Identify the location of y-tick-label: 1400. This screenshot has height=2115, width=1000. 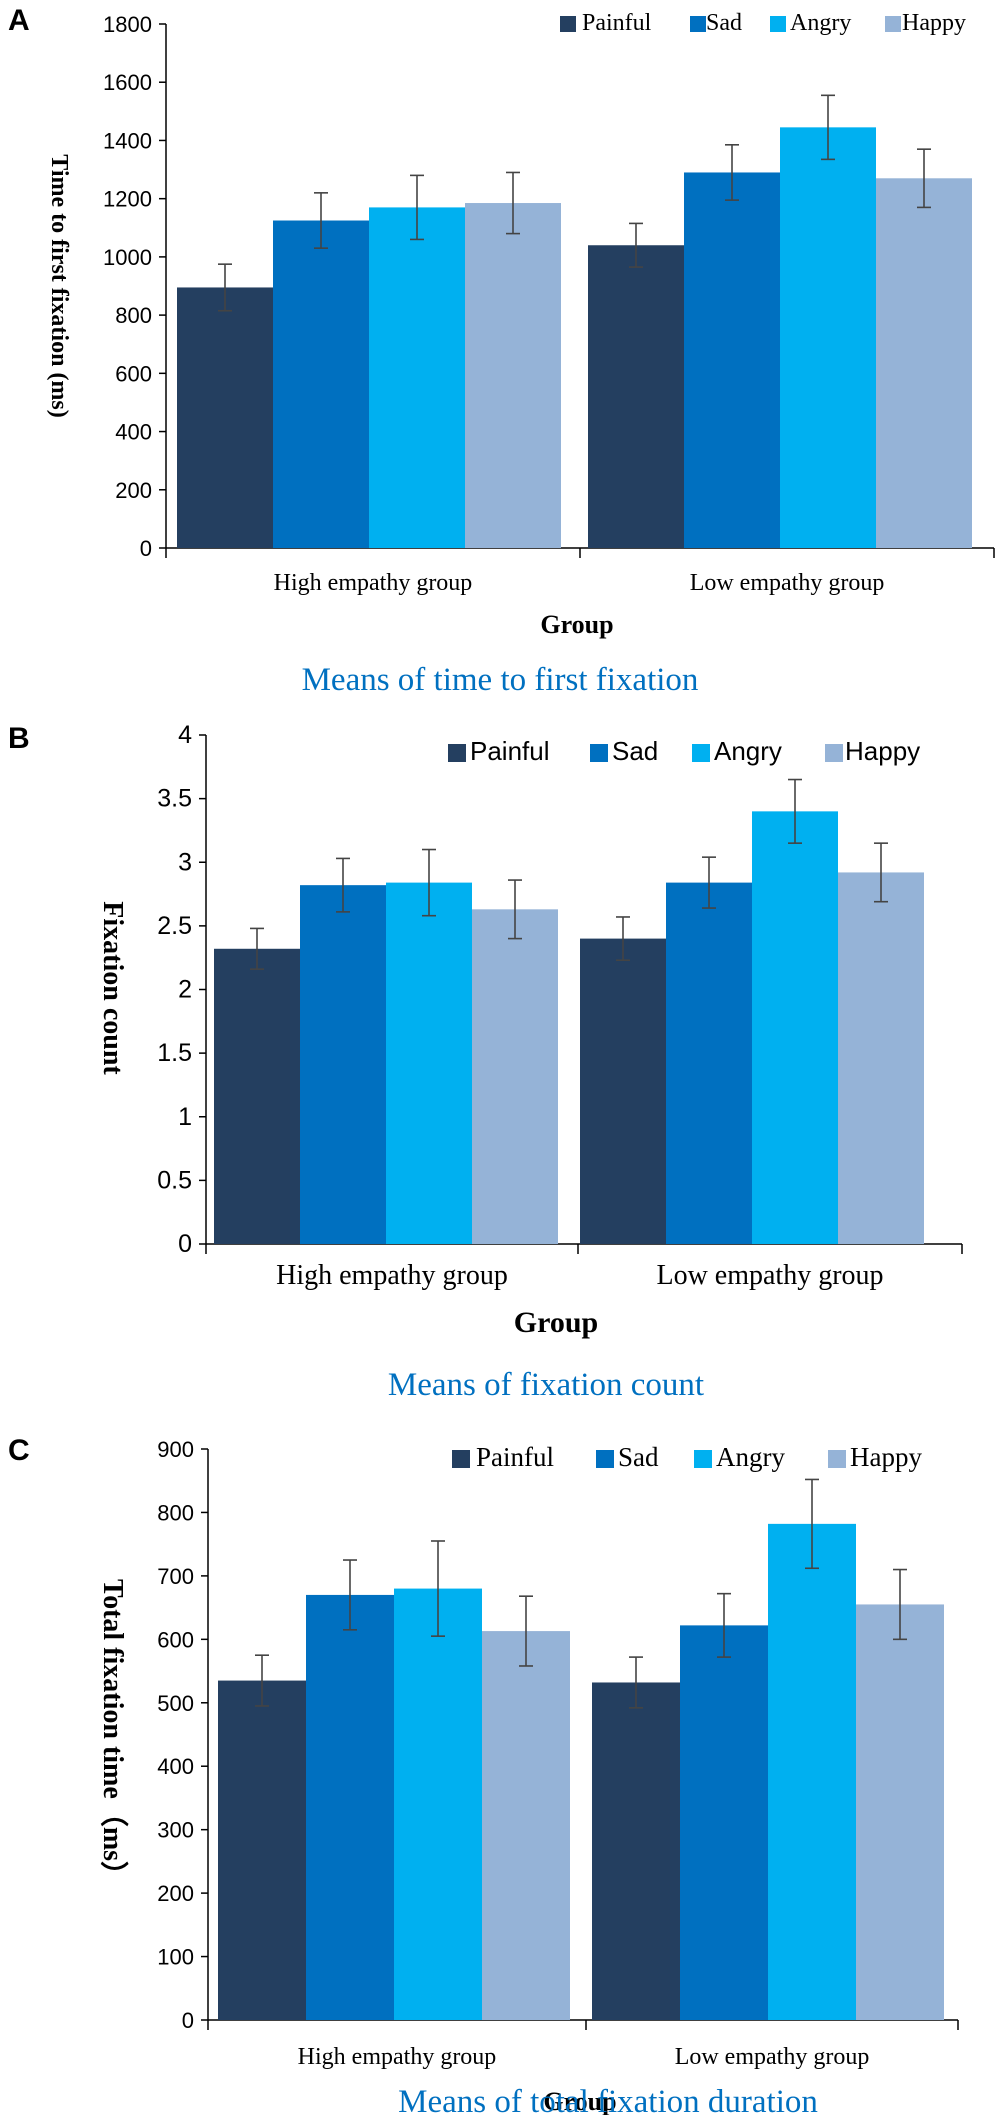
(127, 140).